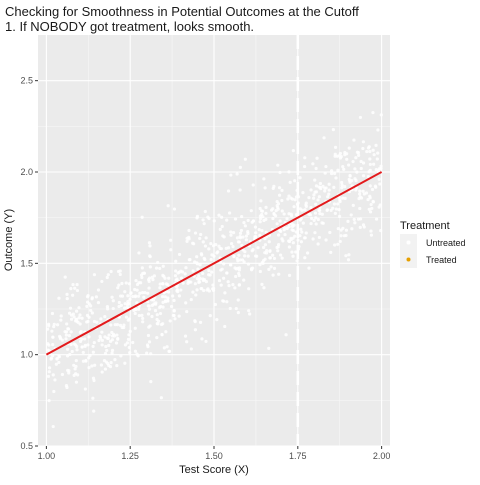  What do you see at coordinates (433, 244) in the screenshot?
I see `legend: Treatment Untreated Treated` at bounding box center [433, 244].